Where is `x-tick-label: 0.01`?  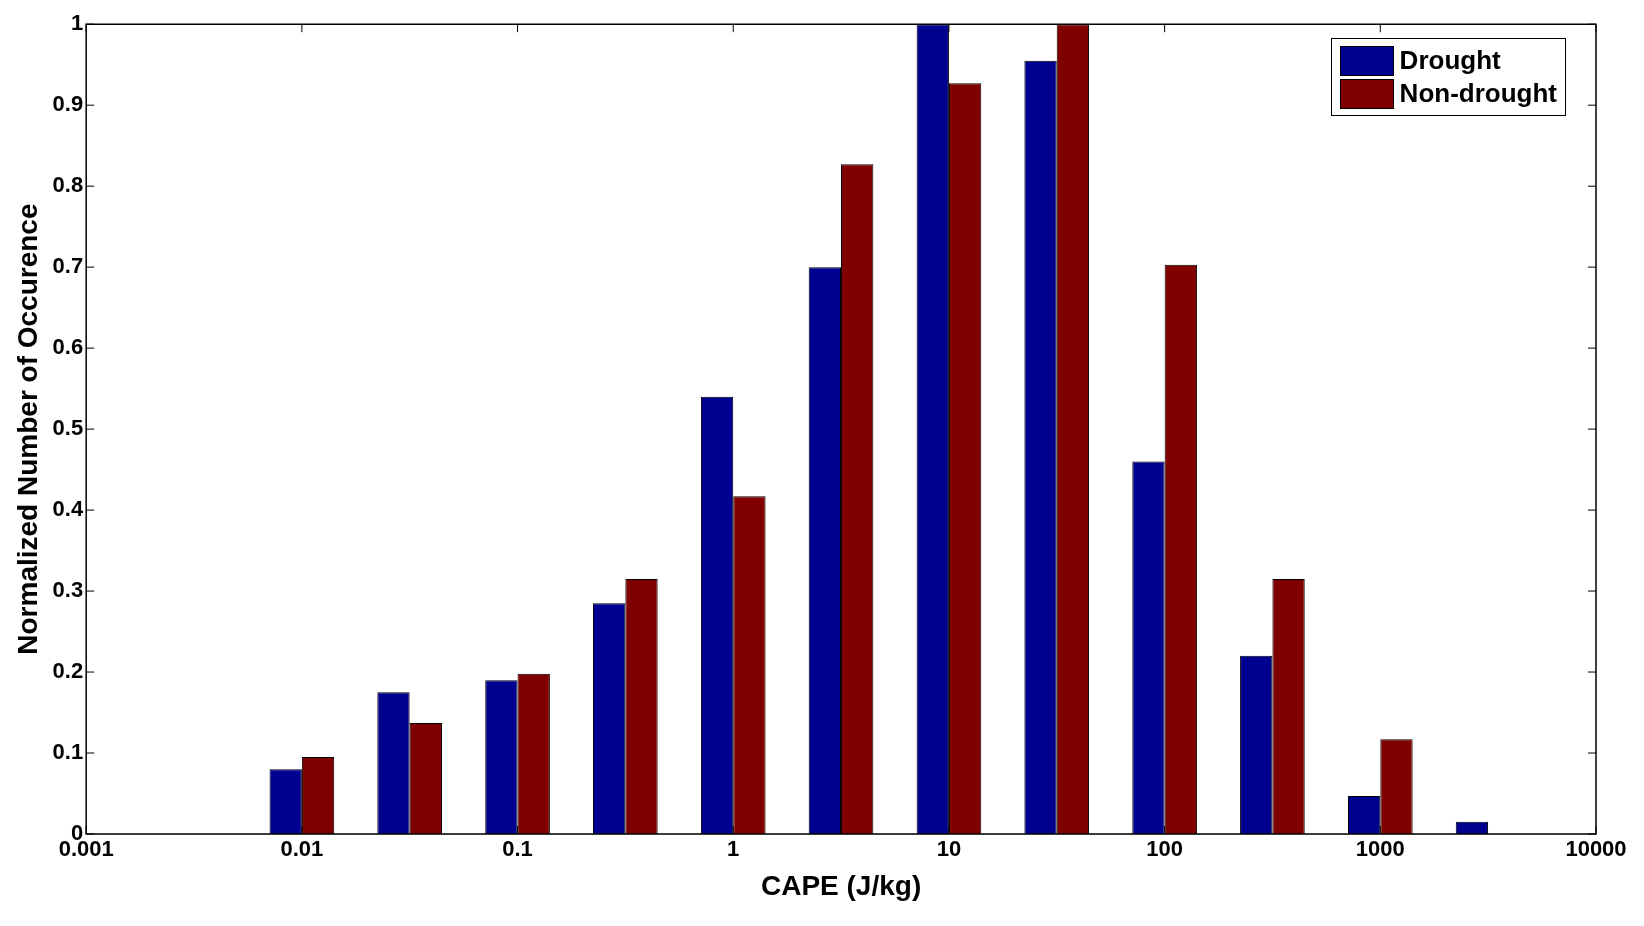 x-tick-label: 0.01 is located at coordinates (302, 849).